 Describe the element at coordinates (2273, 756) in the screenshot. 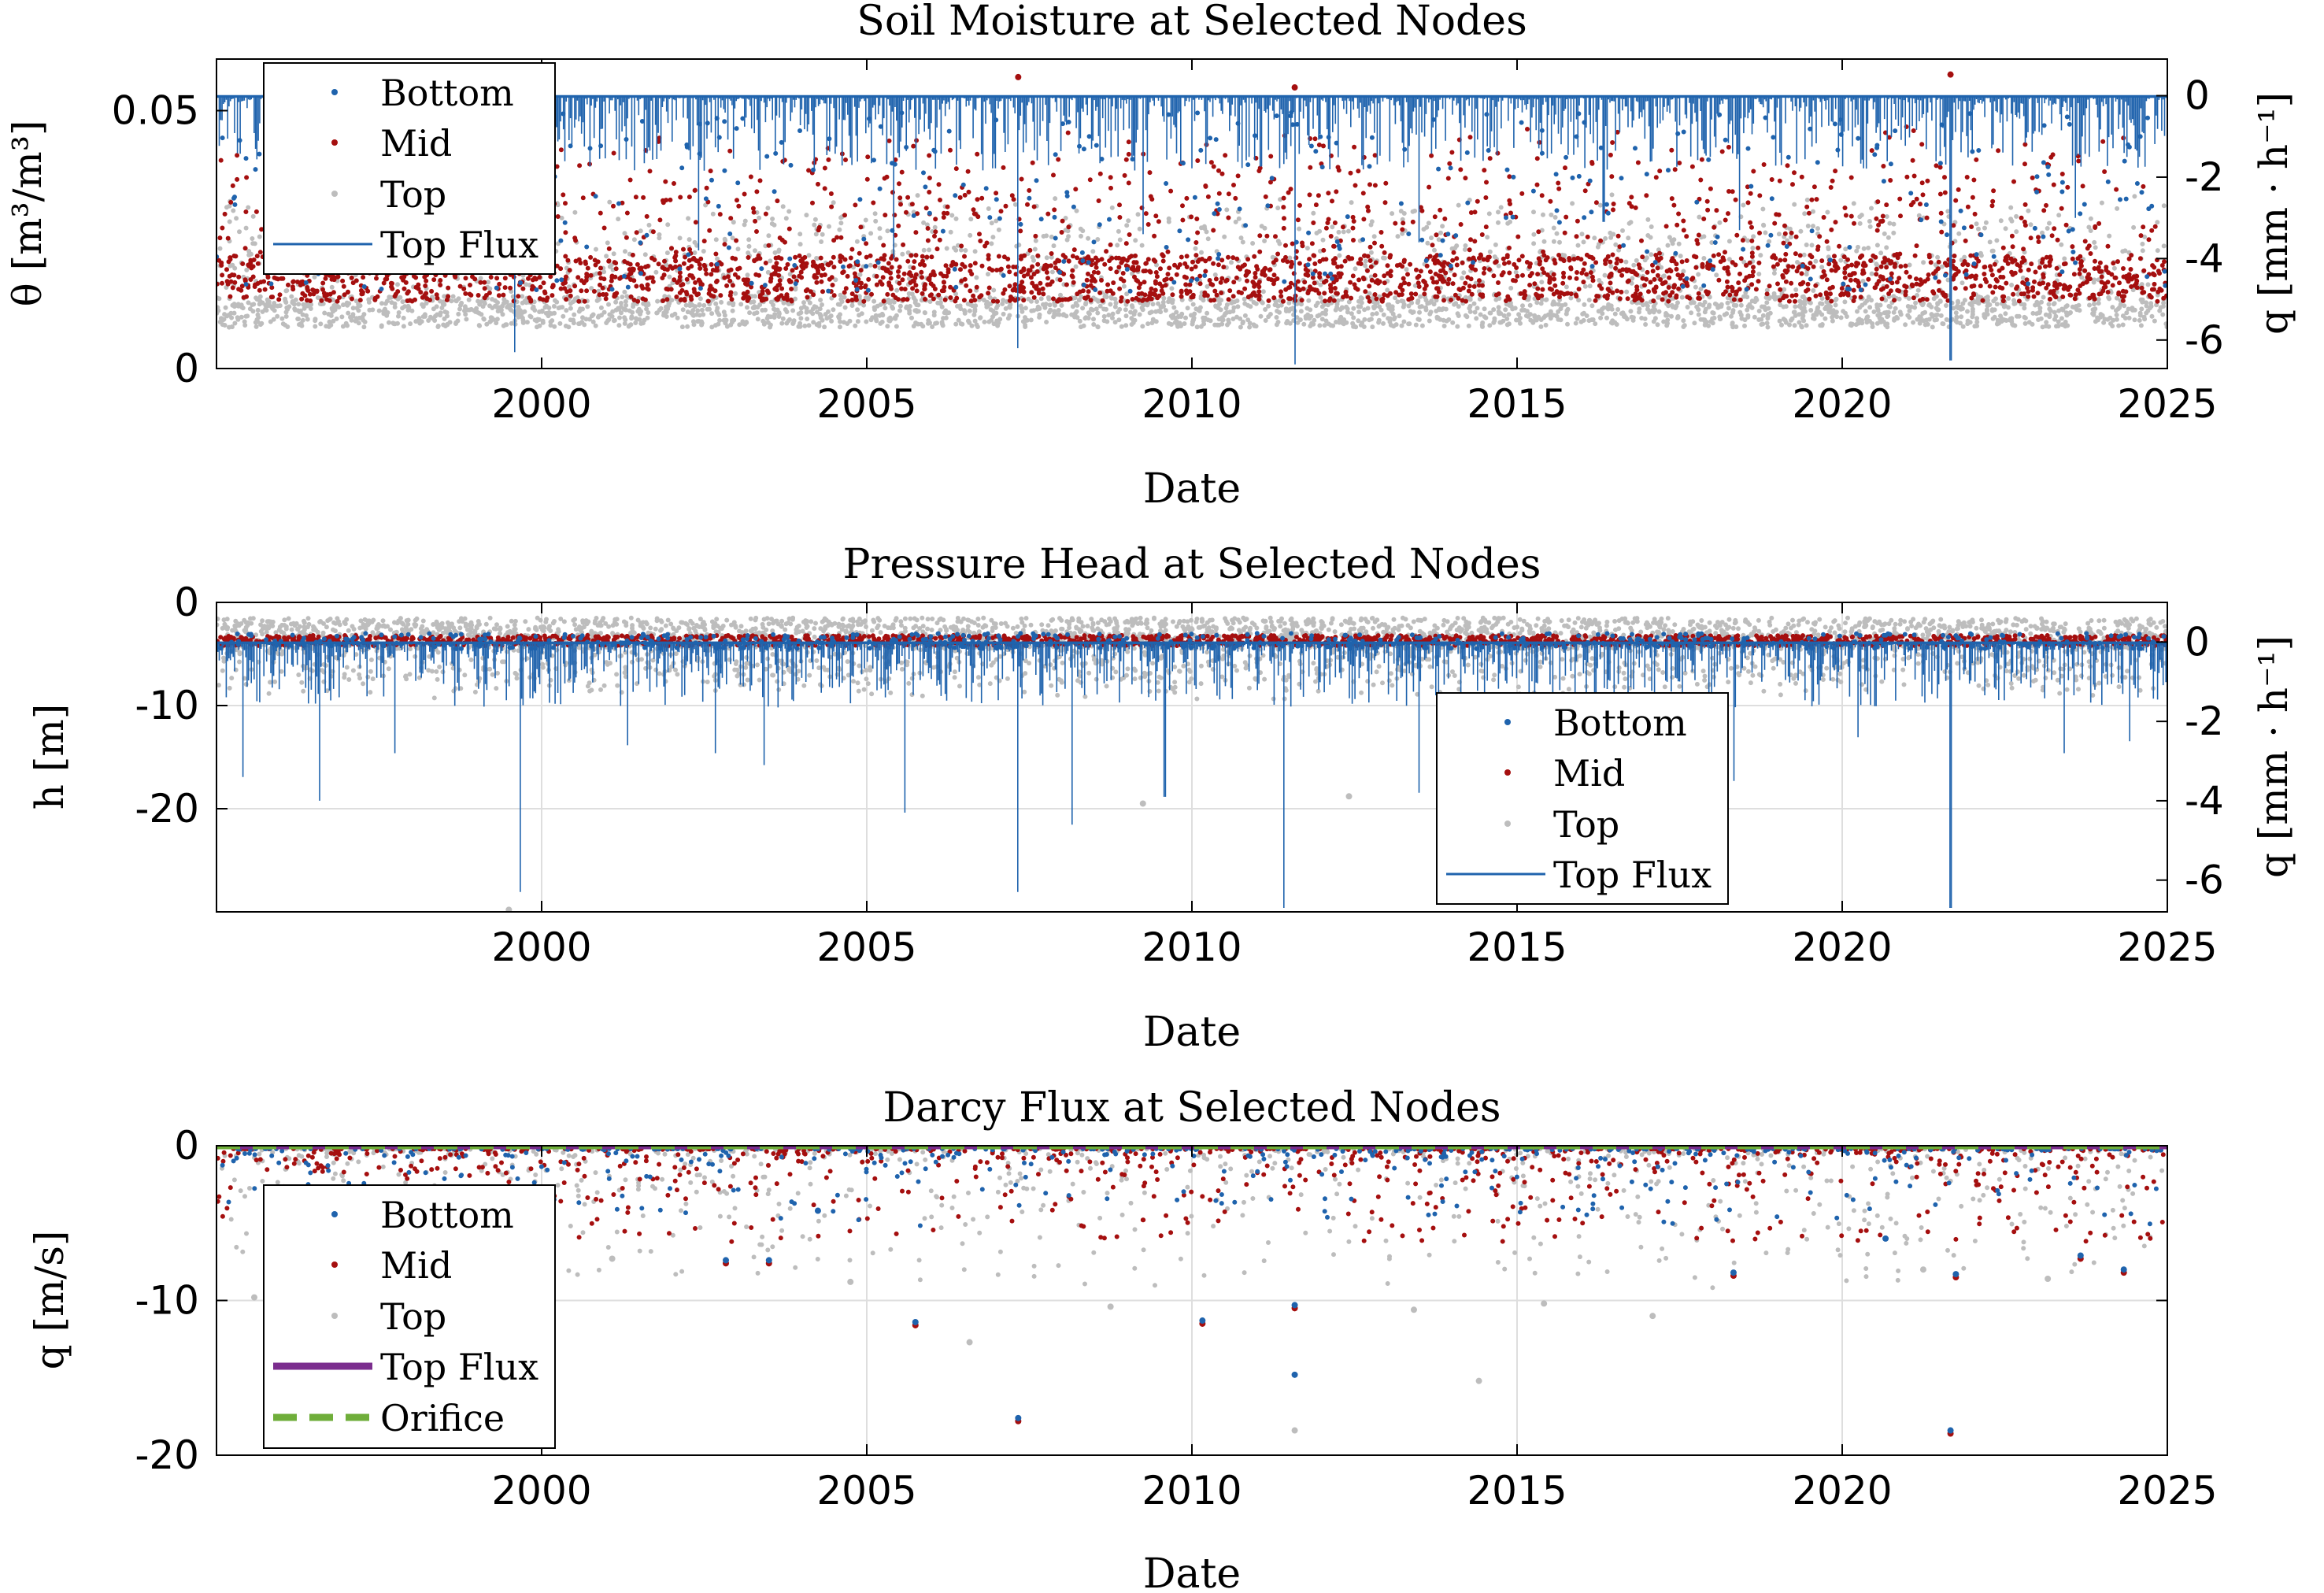

I see `y-axis-right-label-2: q [mm · h⁻¹]` at that location.